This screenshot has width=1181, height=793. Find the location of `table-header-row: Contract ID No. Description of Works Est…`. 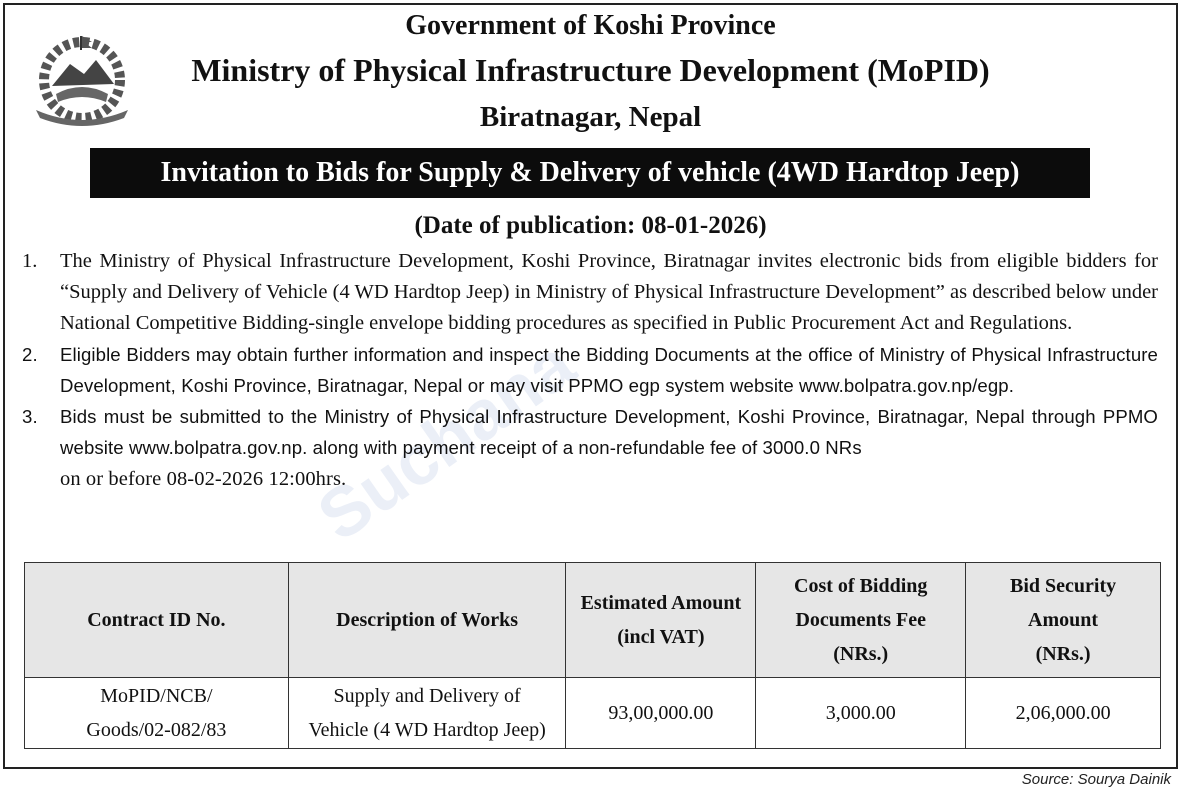

table-header-row: Contract ID No. Description of Works Est… is located at coordinates (592, 620).